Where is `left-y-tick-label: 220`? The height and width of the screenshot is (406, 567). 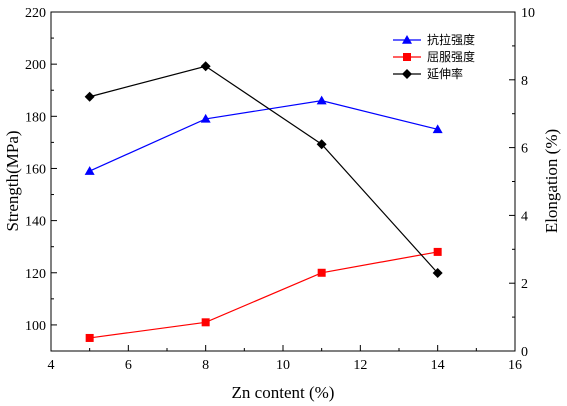
left-y-tick-label: 220 is located at coordinates (35, 13).